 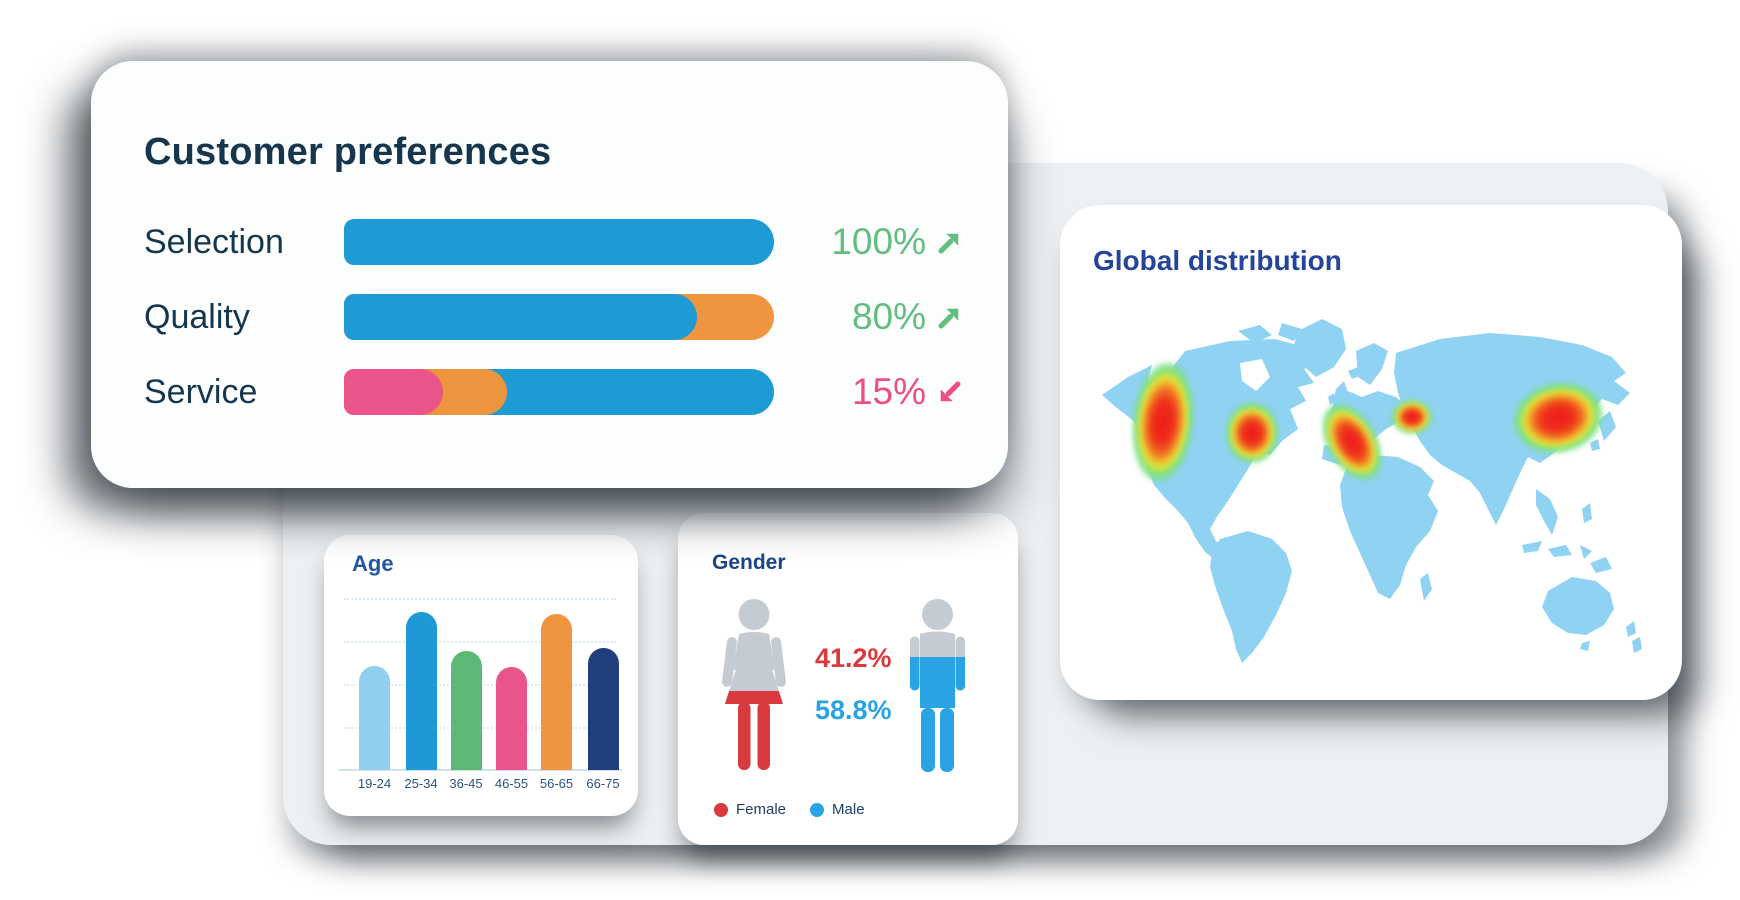 I want to click on age-bar-chart: 19-24 25-34 36-45 46-55 56-65 66-75, so click(x=480, y=675).